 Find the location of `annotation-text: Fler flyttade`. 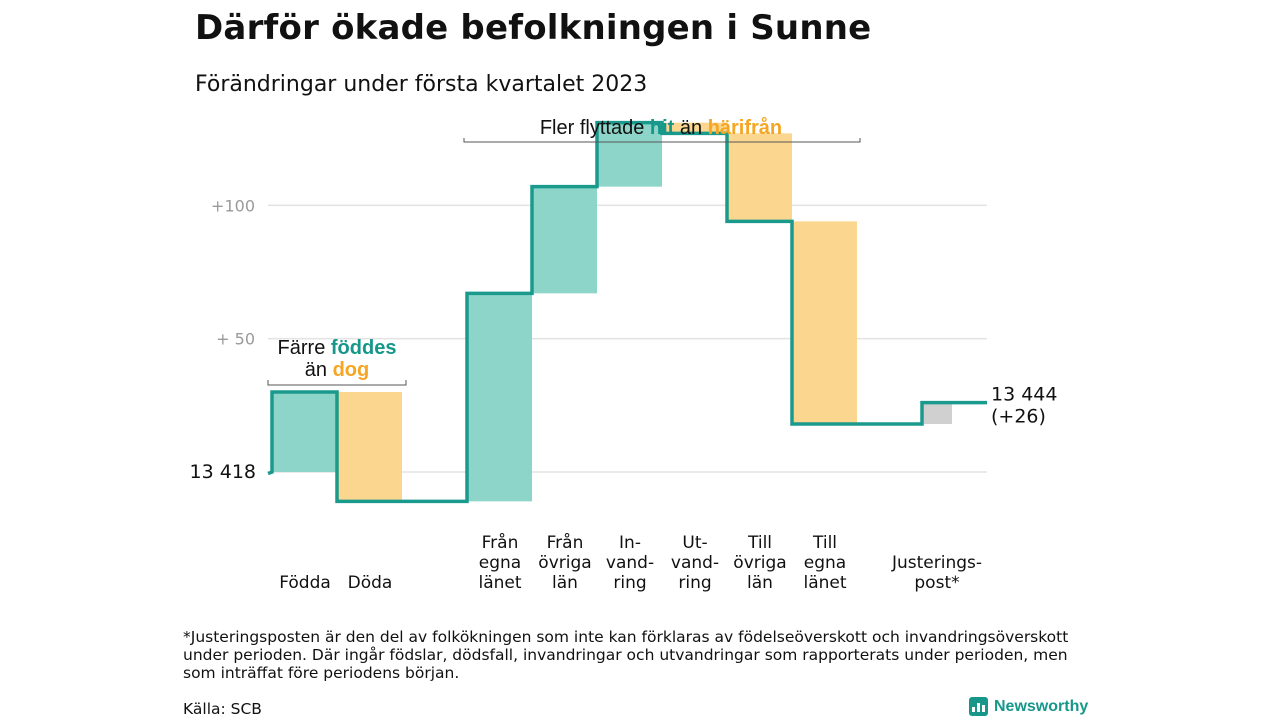

annotation-text: Fler flyttade is located at coordinates (595, 128).